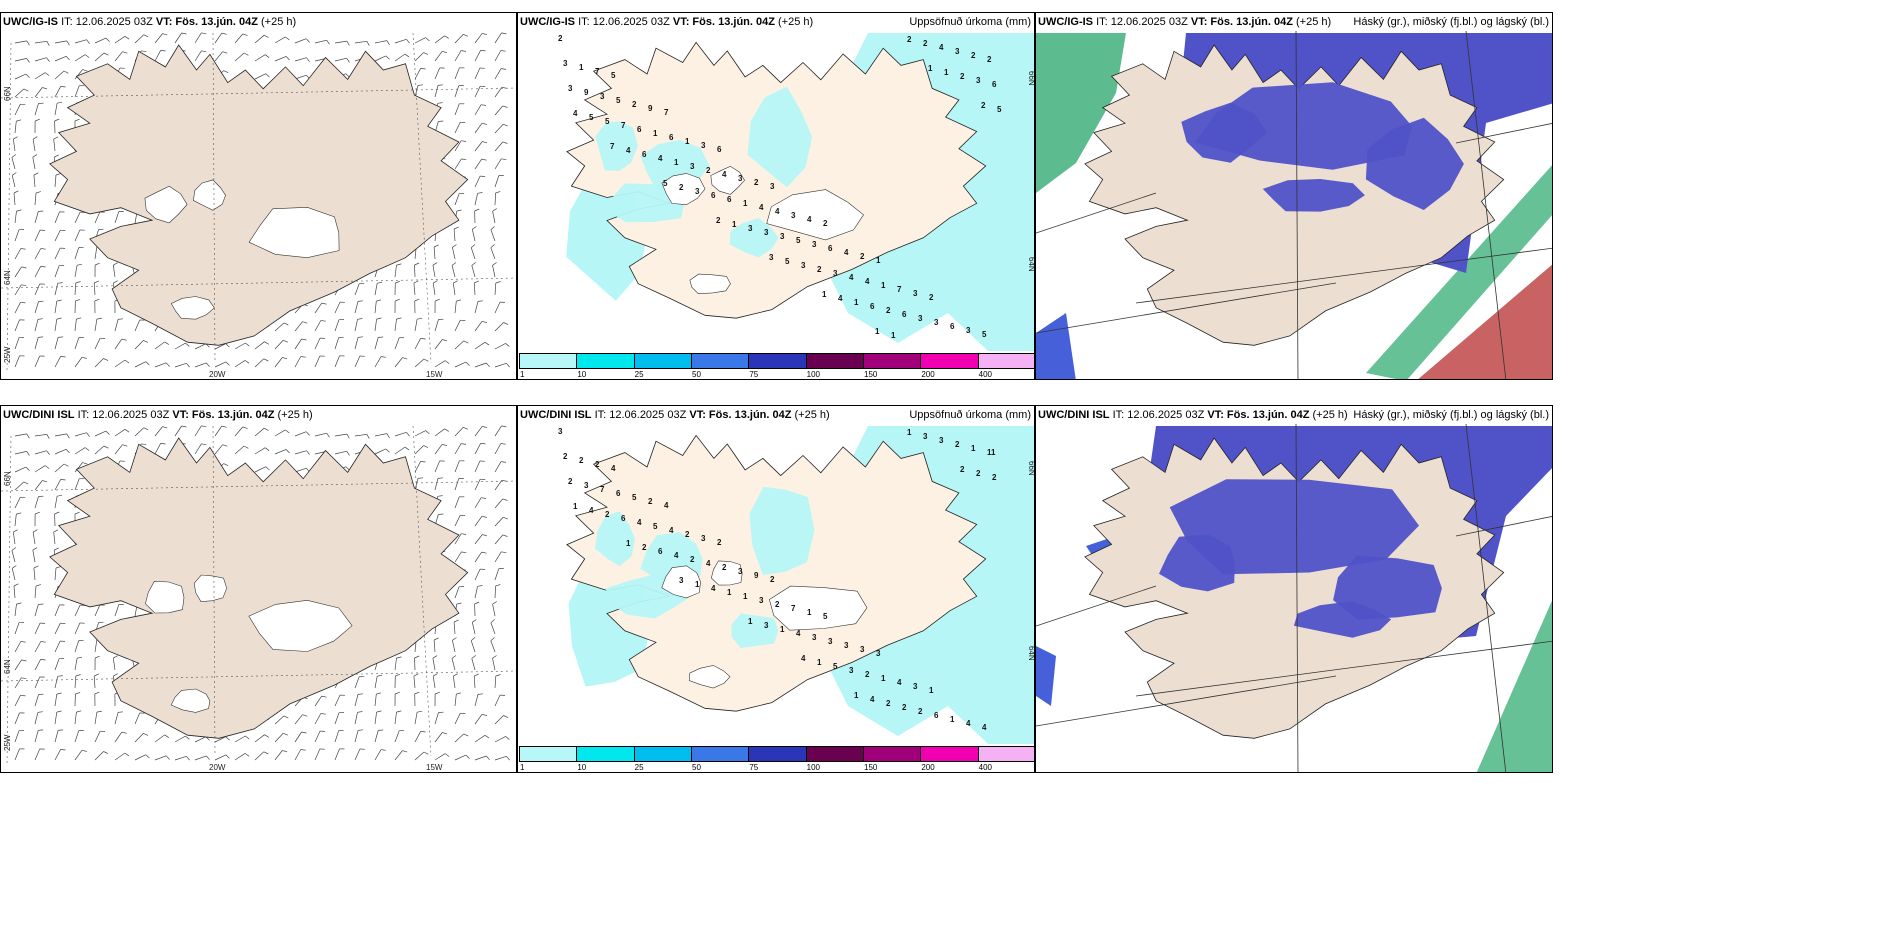 This screenshot has height=950, width=1900. What do you see at coordinates (764, 624) in the screenshot?
I see `glaciers` at bounding box center [764, 624].